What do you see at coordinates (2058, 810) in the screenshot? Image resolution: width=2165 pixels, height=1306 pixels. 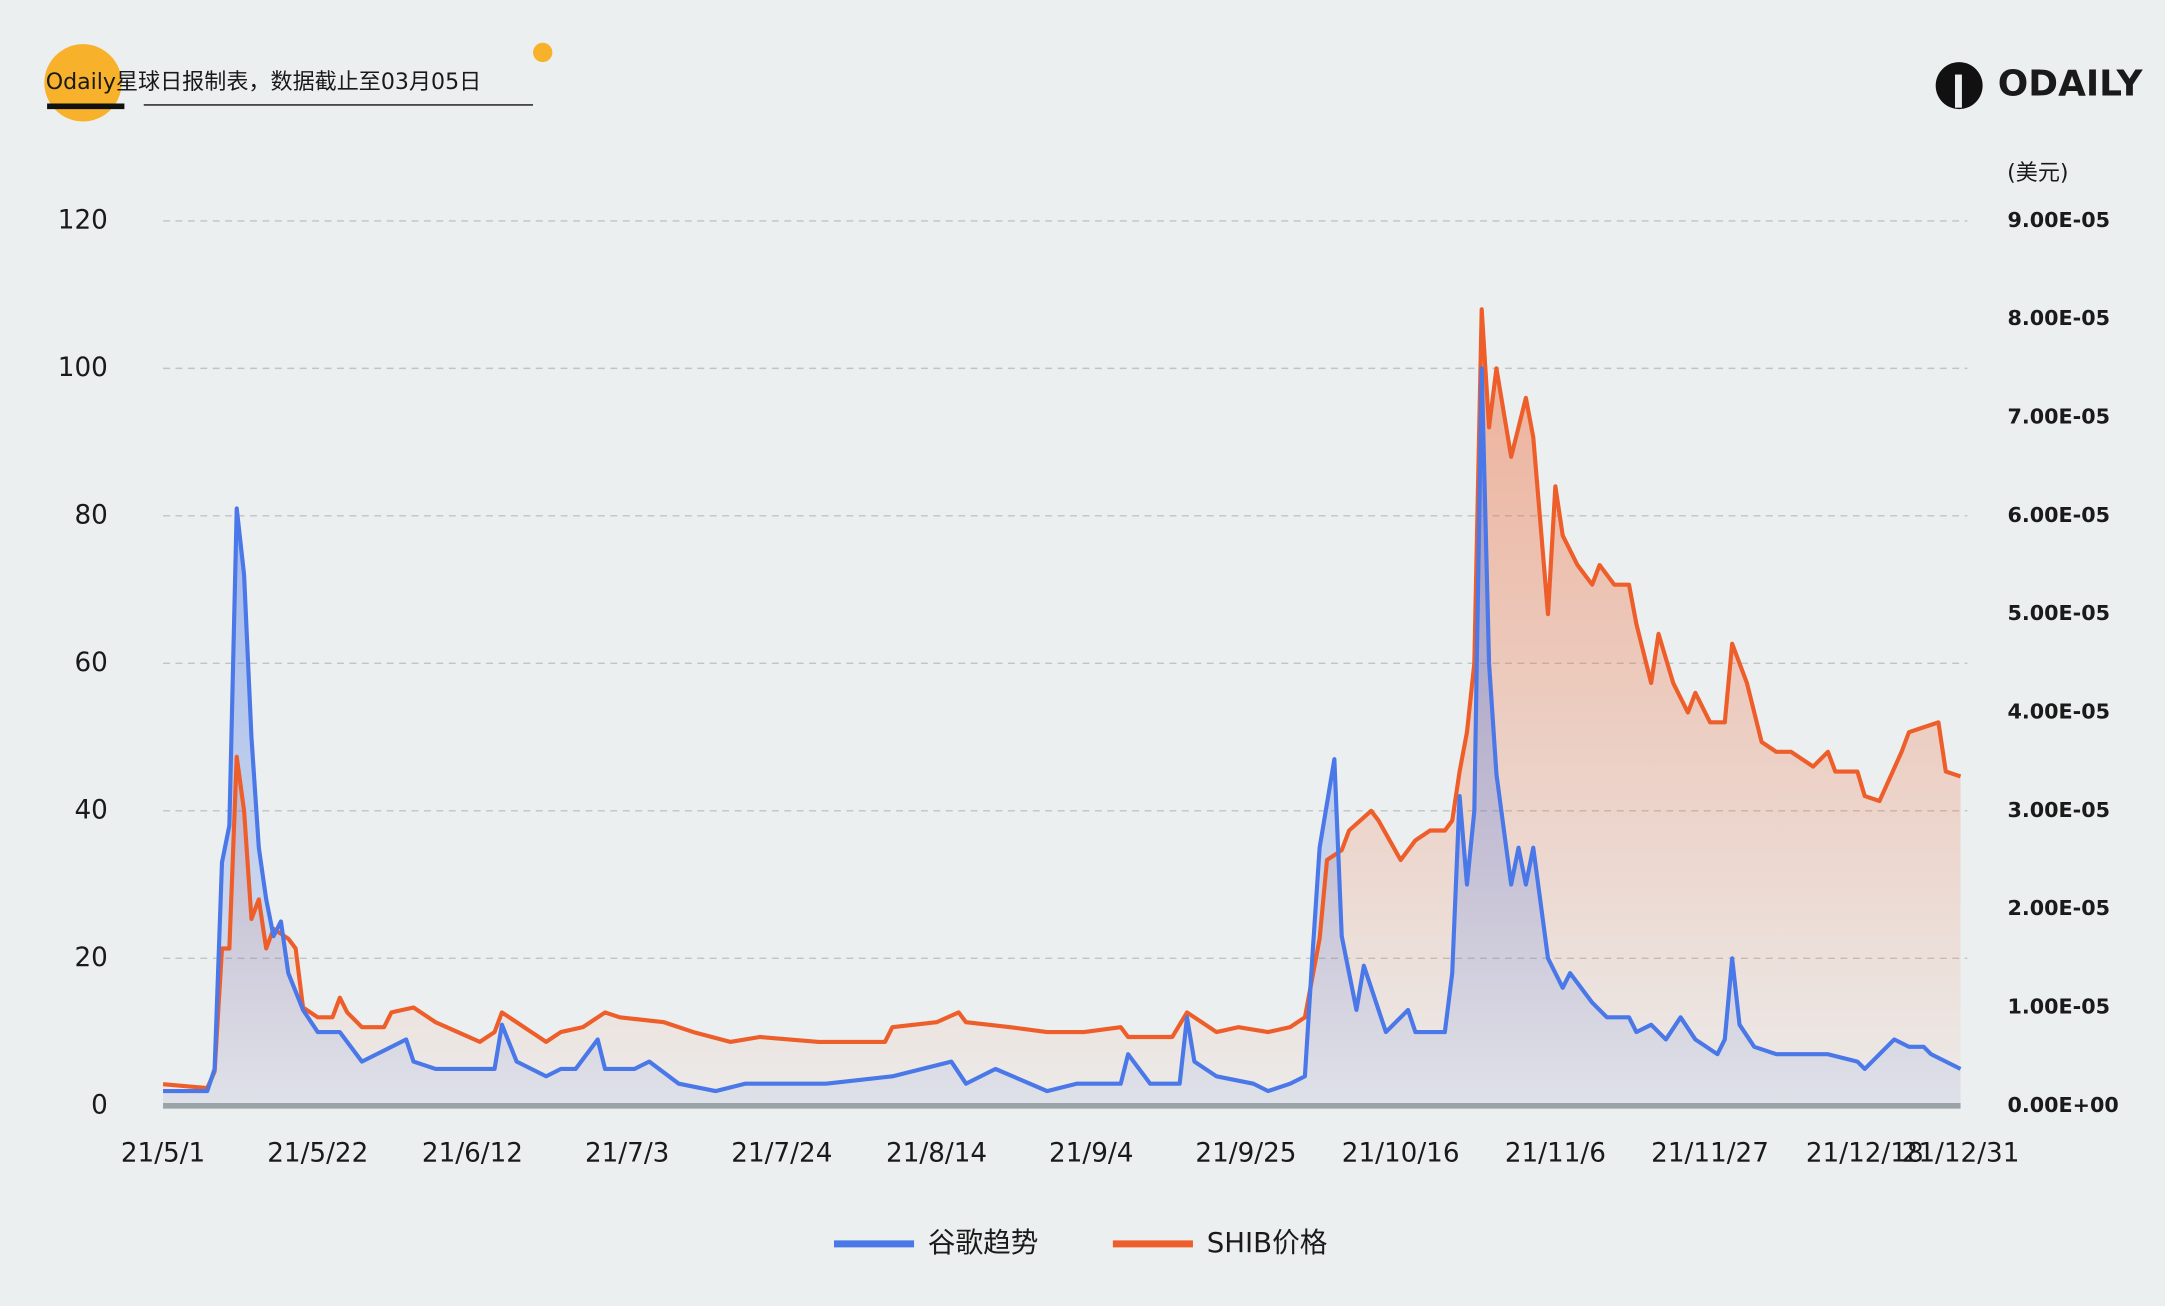 I see `y2-tick-label: 3.00E-05` at bounding box center [2058, 810].